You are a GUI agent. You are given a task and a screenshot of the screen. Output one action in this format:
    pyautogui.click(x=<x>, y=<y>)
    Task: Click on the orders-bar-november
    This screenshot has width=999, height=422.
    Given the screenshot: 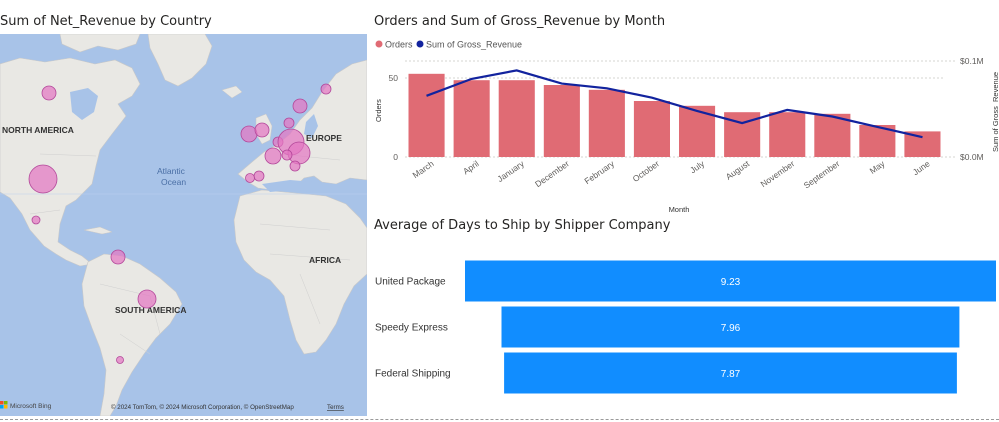 What is the action you would take?
    pyautogui.click(x=787, y=134)
    